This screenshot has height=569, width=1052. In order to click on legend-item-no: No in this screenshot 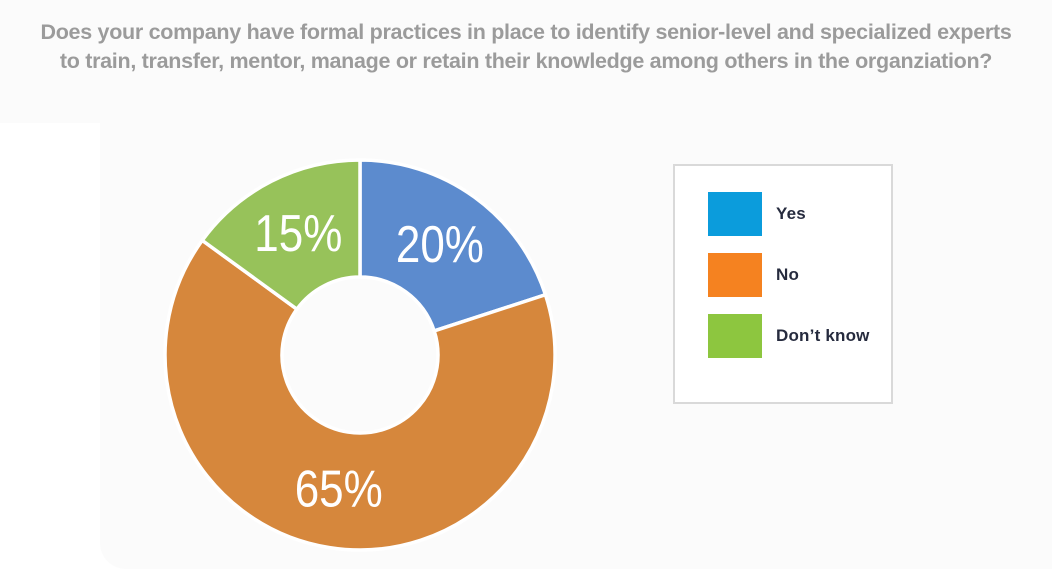, I will do `click(799, 275)`.